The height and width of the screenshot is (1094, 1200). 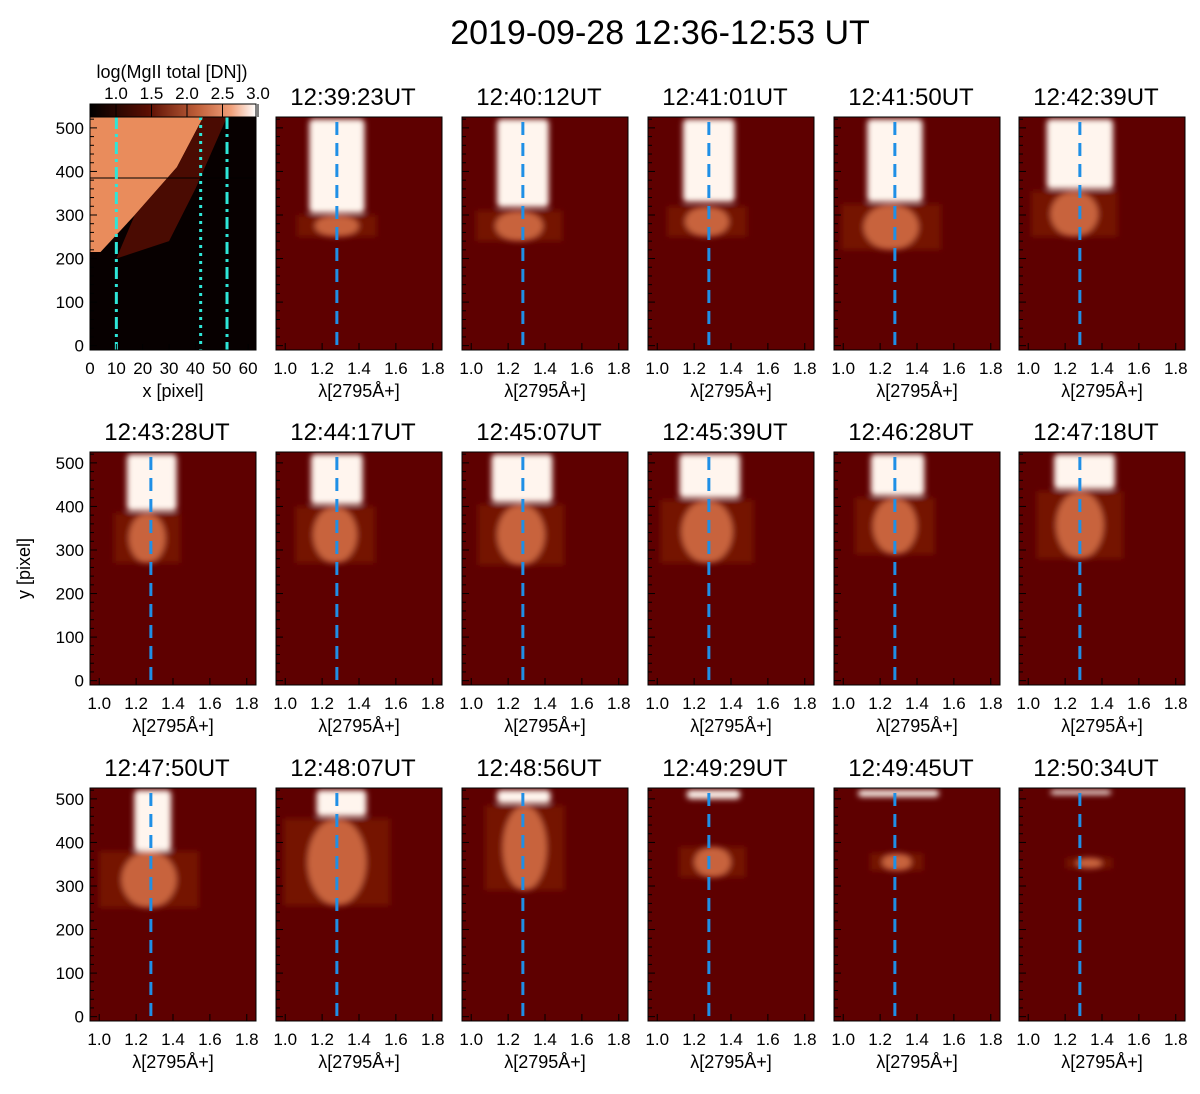 I want to click on colorbar-tick-label: 2.0, so click(x=187, y=93).